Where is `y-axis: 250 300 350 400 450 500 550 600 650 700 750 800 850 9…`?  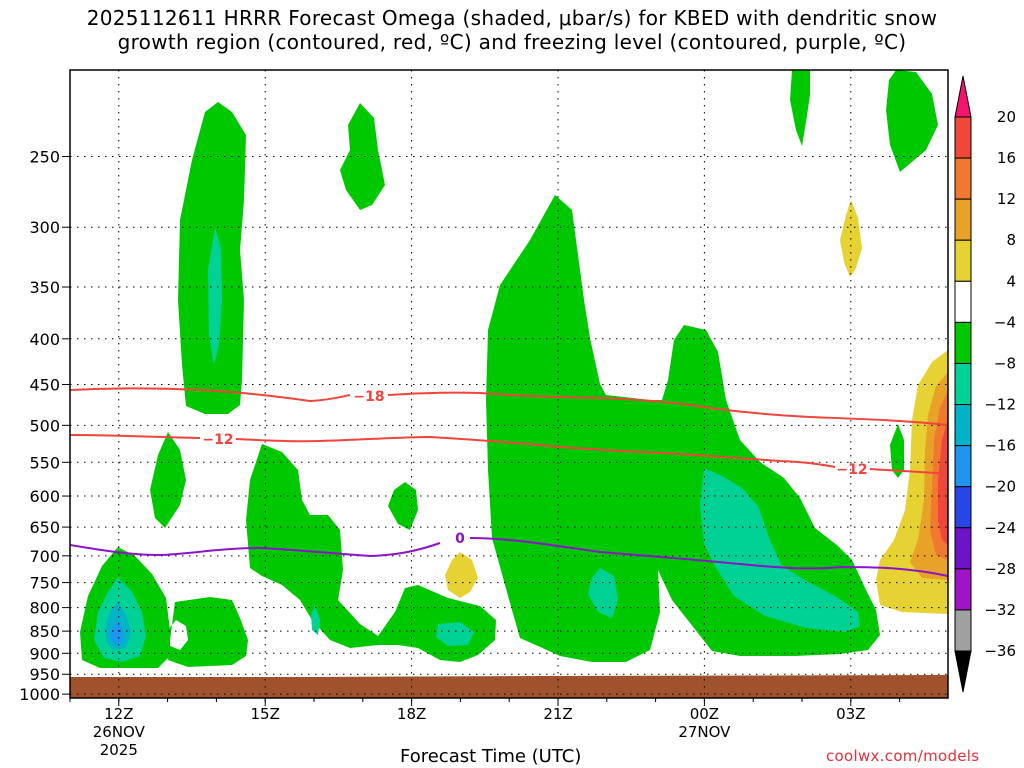
y-axis: 250 300 350 400 450 500 550 600 650 700 750 800 850 9… is located at coordinates (44, 426).